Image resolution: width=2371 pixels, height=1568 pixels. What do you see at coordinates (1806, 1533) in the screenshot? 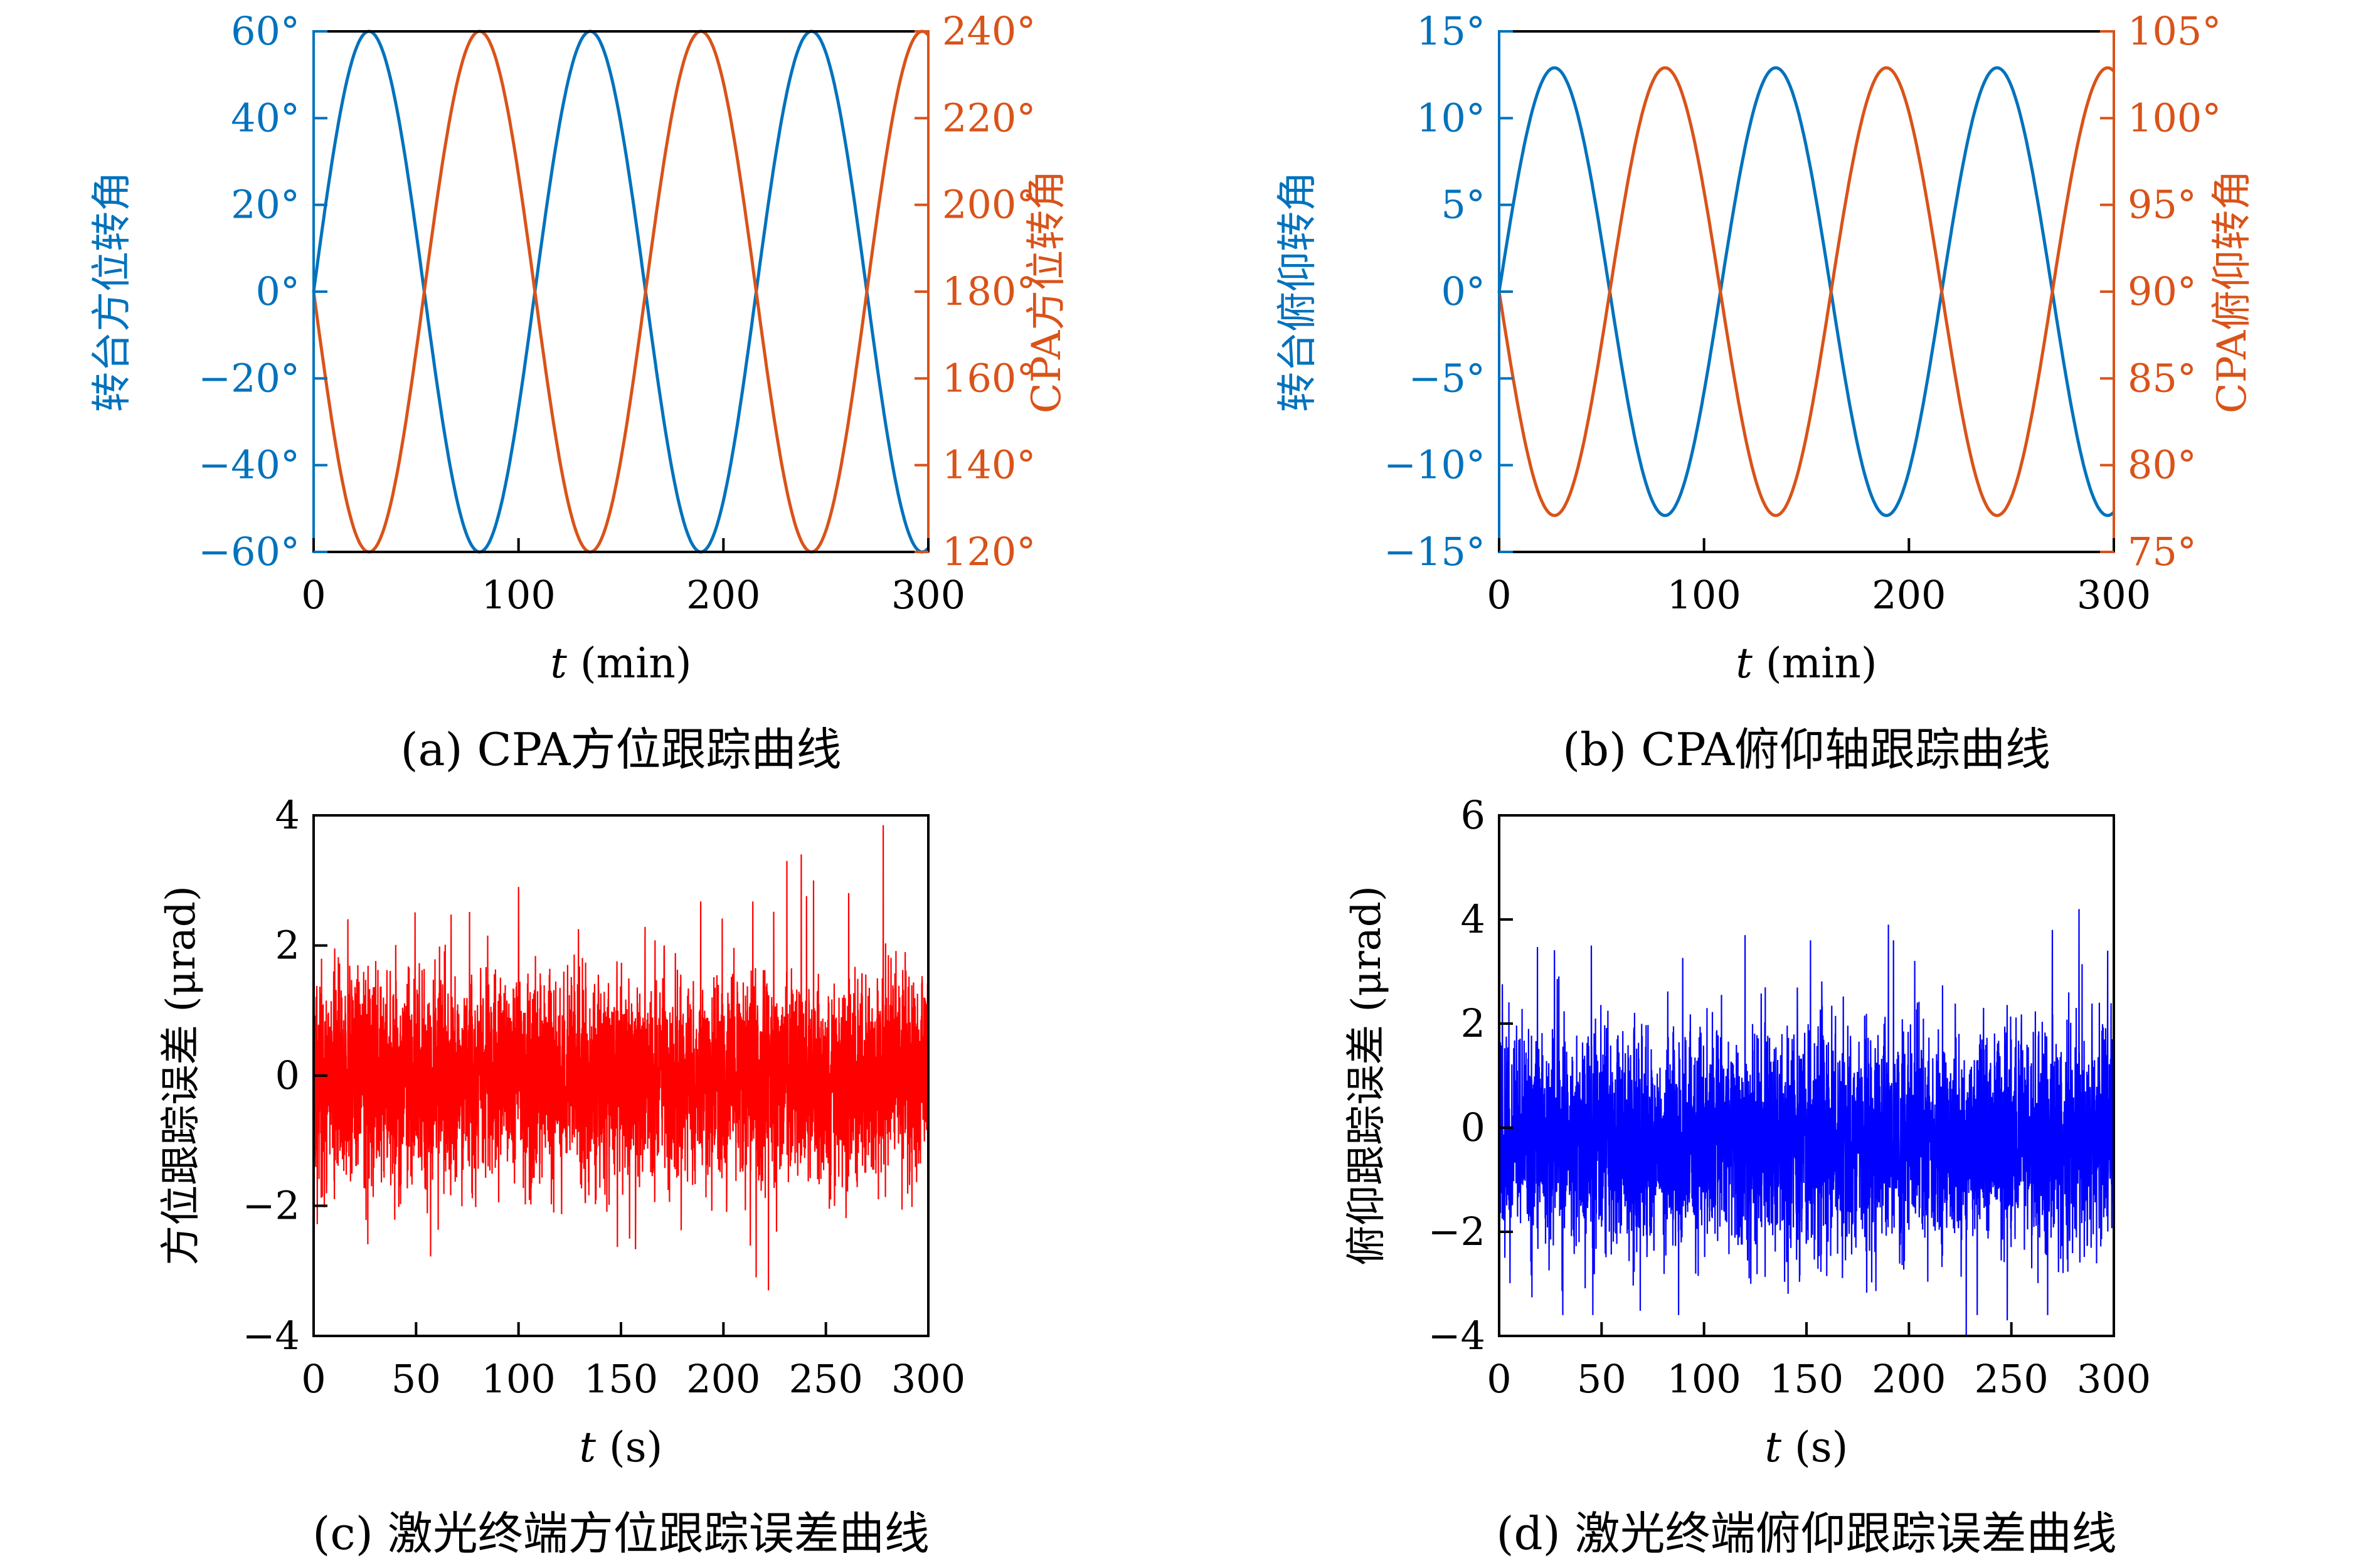
I see `caption-d: (d) 激光终端俯仰跟踪误差曲线` at bounding box center [1806, 1533].